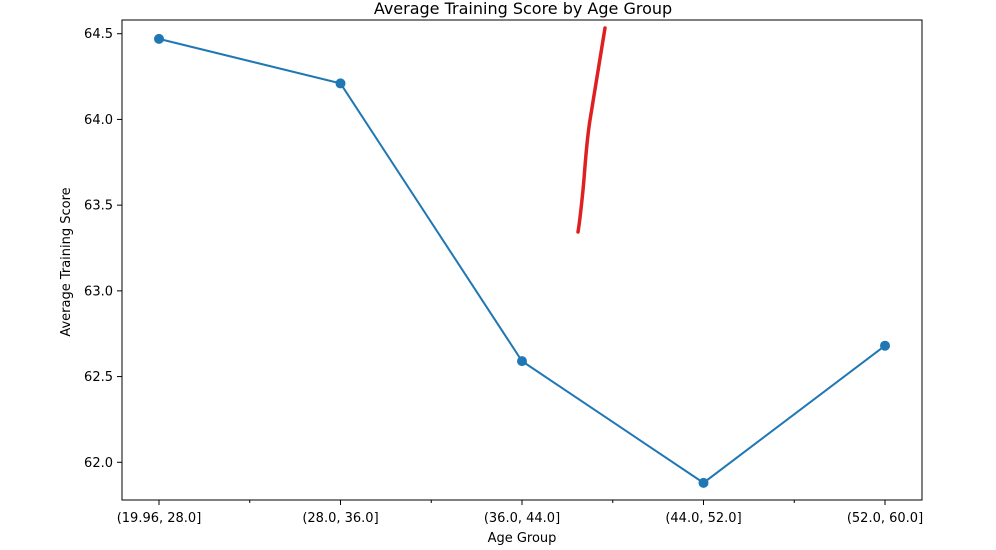 The width and height of the screenshot is (996, 550). Describe the element at coordinates (103, 249) in the screenshot. I see `y-axis: 62.0 62.5 63.0 63.5 64.0 64.5` at that location.